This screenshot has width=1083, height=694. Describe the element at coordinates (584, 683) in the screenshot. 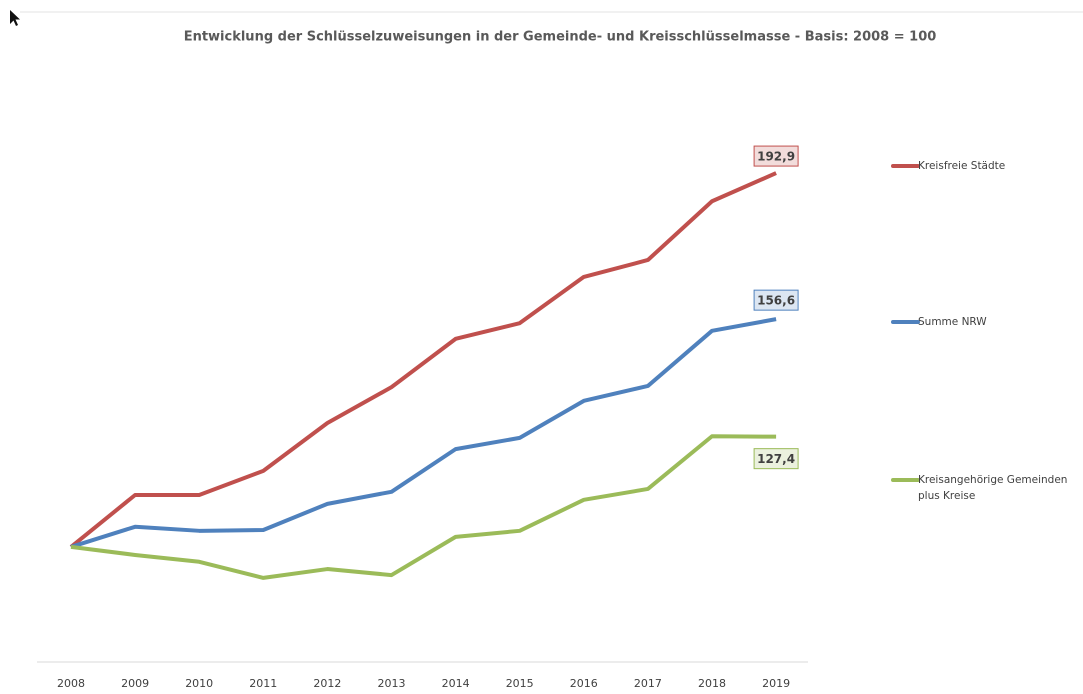

I see `x-tick-label: 2016` at that location.